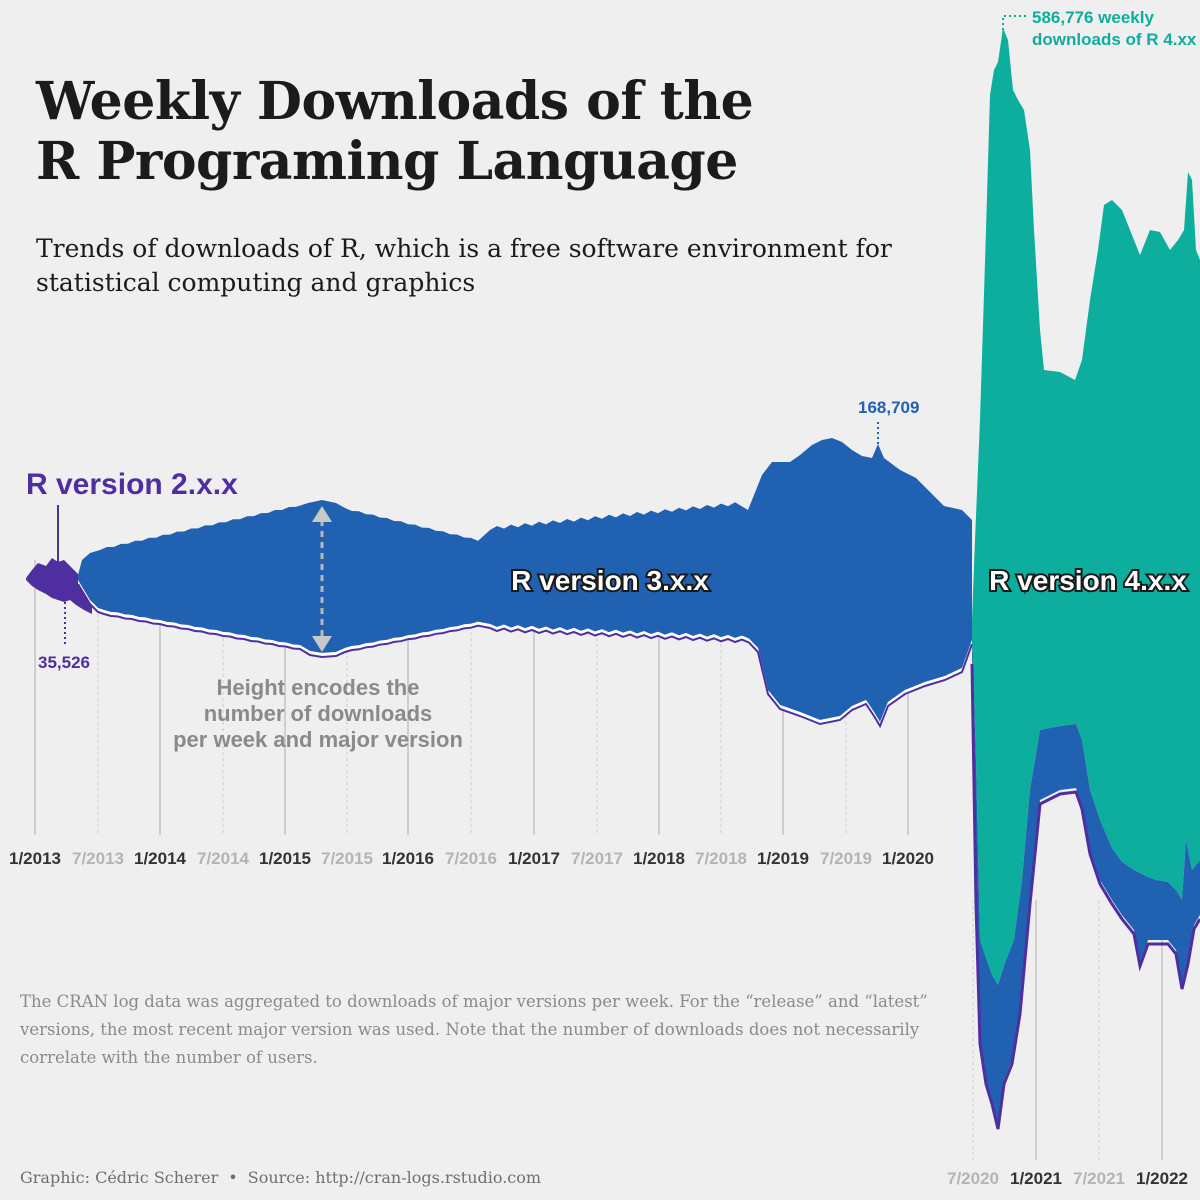 This screenshot has width=1200, height=1200. Describe the element at coordinates (387, 161) in the screenshot. I see `title-line-2: R Programing Language` at that location.